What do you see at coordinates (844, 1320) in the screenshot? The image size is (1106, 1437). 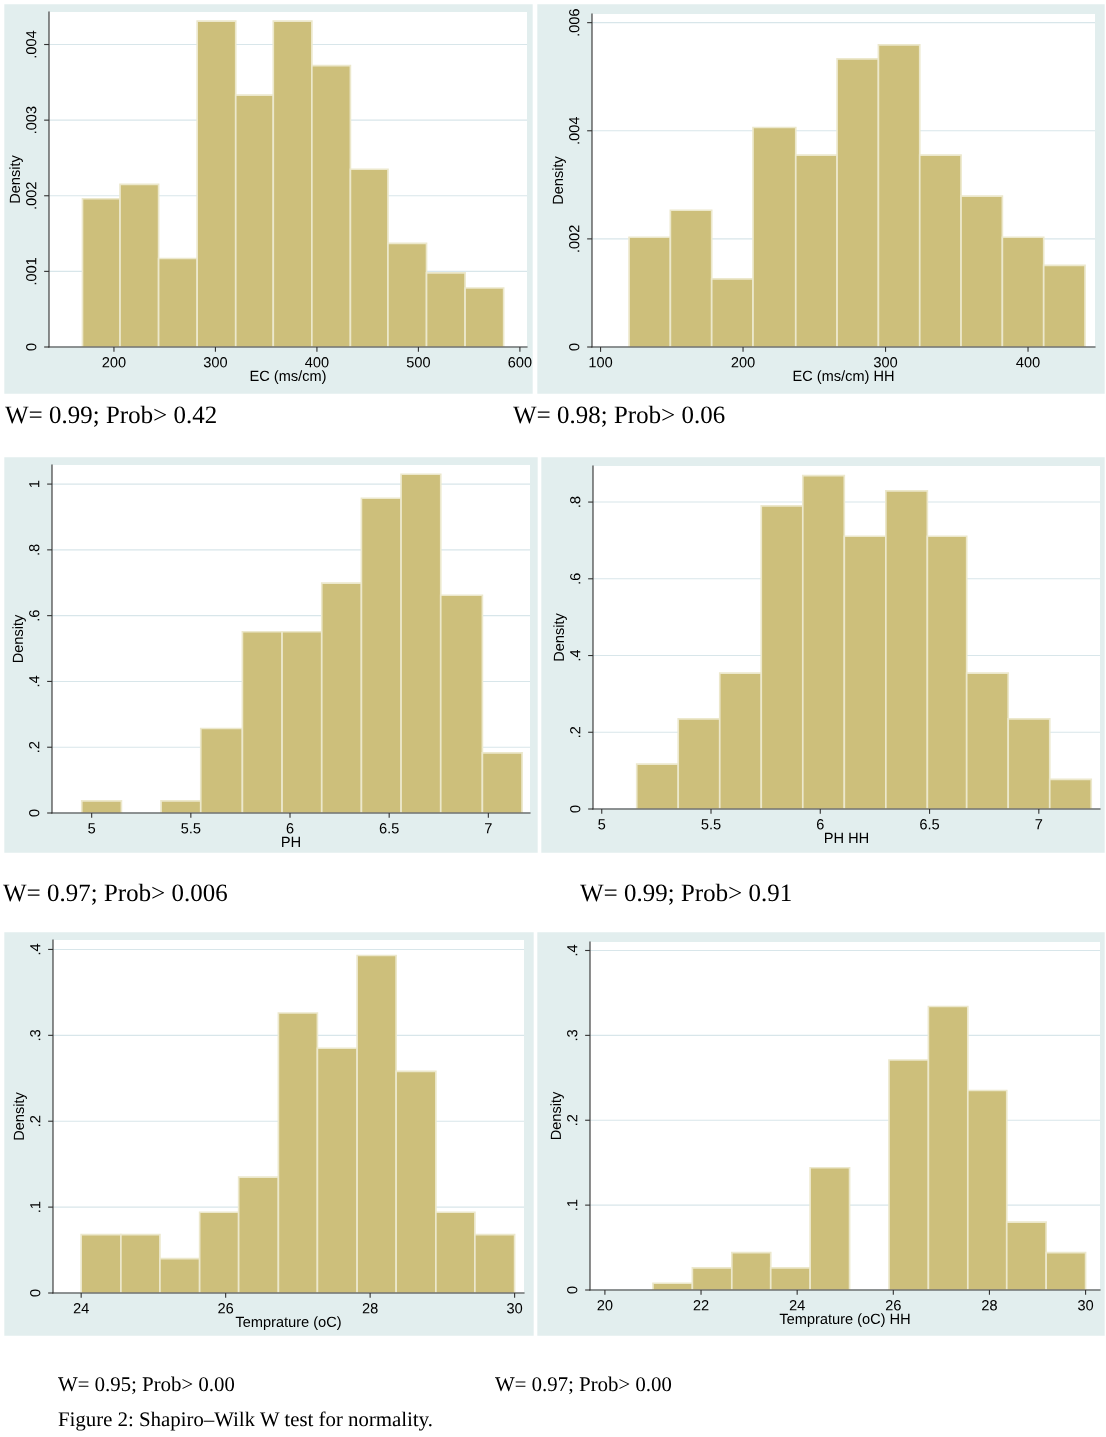 I see `x-axis-title: Temprature (oC) HH` at bounding box center [844, 1320].